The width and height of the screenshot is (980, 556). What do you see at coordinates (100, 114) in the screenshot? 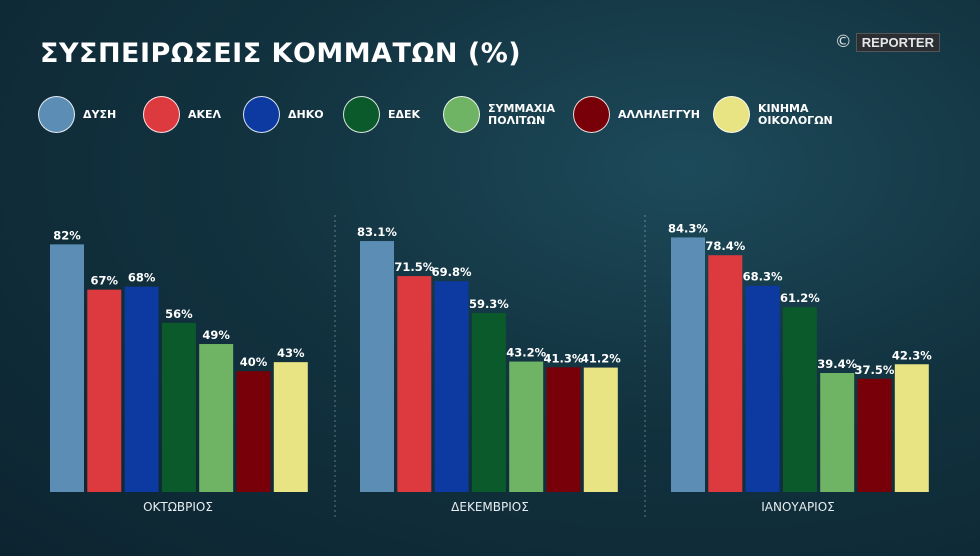
I see `legend-label: ΔΥΣΗ` at bounding box center [100, 114].